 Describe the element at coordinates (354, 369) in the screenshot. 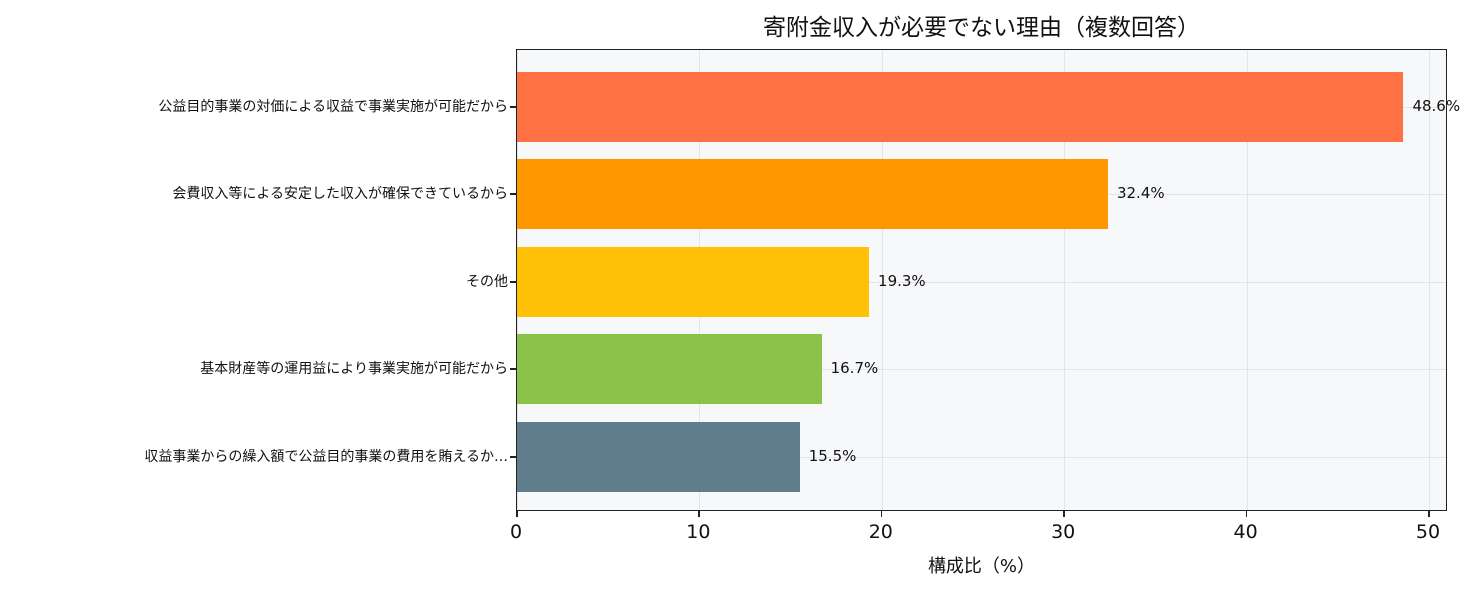

I see `y-category-label: 基本財産等の運用益により事業実施が可能だから` at that location.